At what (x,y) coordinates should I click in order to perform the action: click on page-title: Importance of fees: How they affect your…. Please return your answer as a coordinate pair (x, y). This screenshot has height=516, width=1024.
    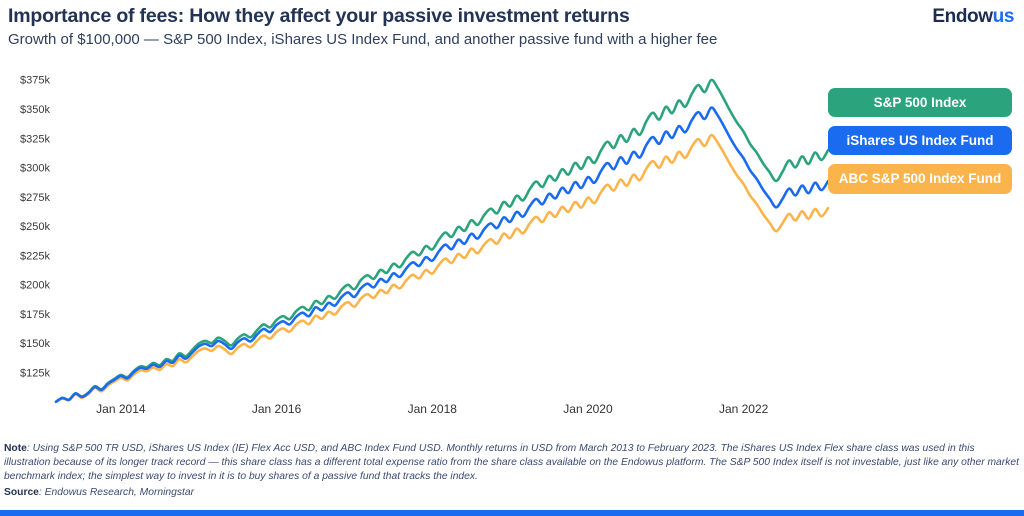
    Looking at the image, I should click on (319, 16).